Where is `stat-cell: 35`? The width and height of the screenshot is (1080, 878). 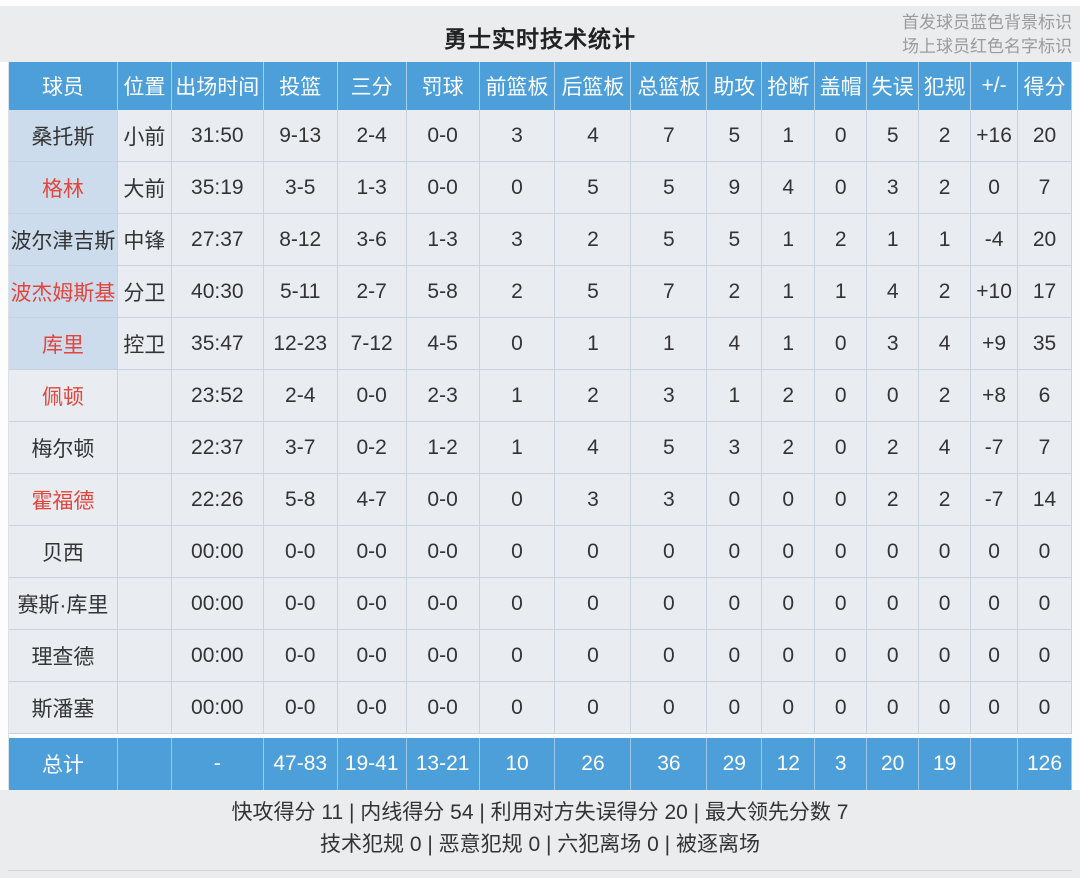 stat-cell: 35 is located at coordinates (1045, 344).